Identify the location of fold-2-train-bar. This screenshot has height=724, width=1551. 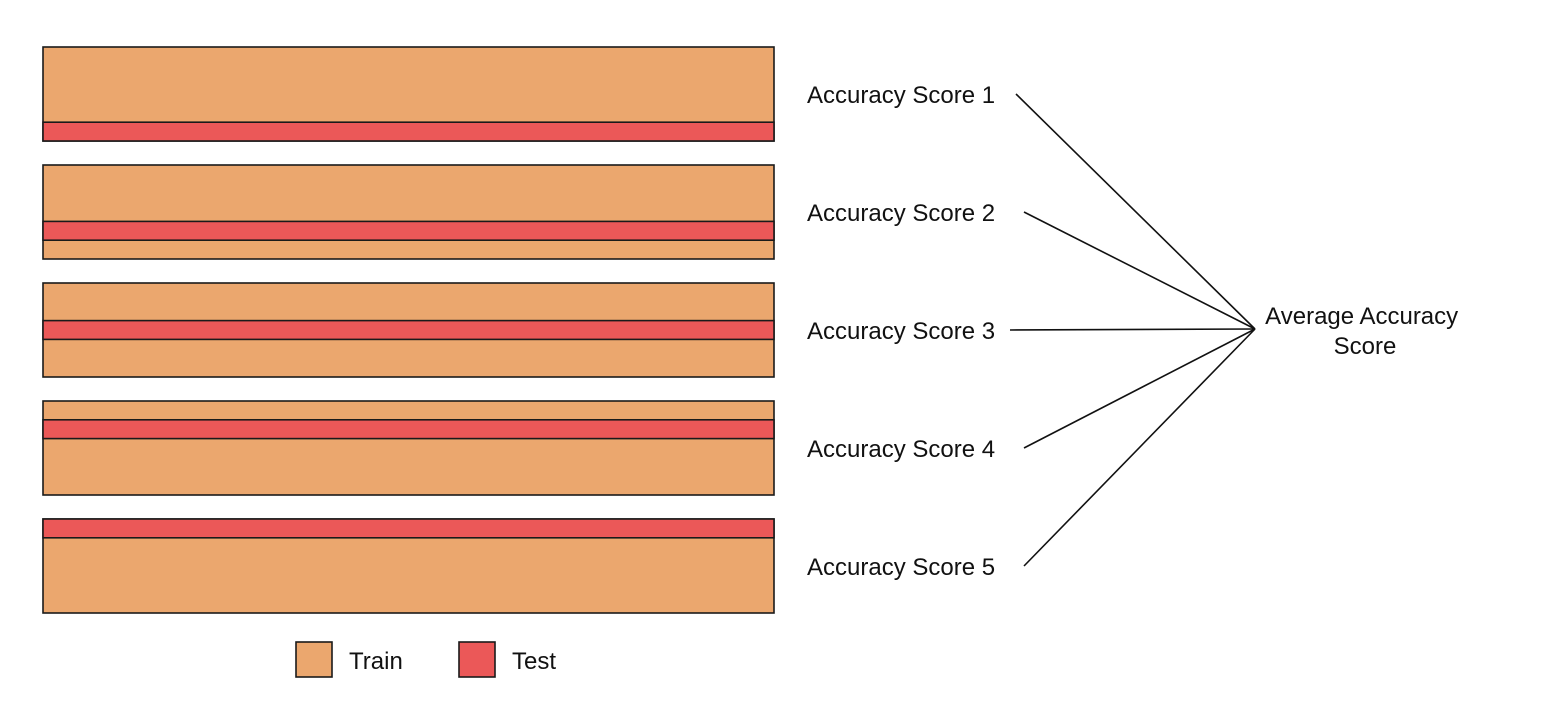
(408, 212).